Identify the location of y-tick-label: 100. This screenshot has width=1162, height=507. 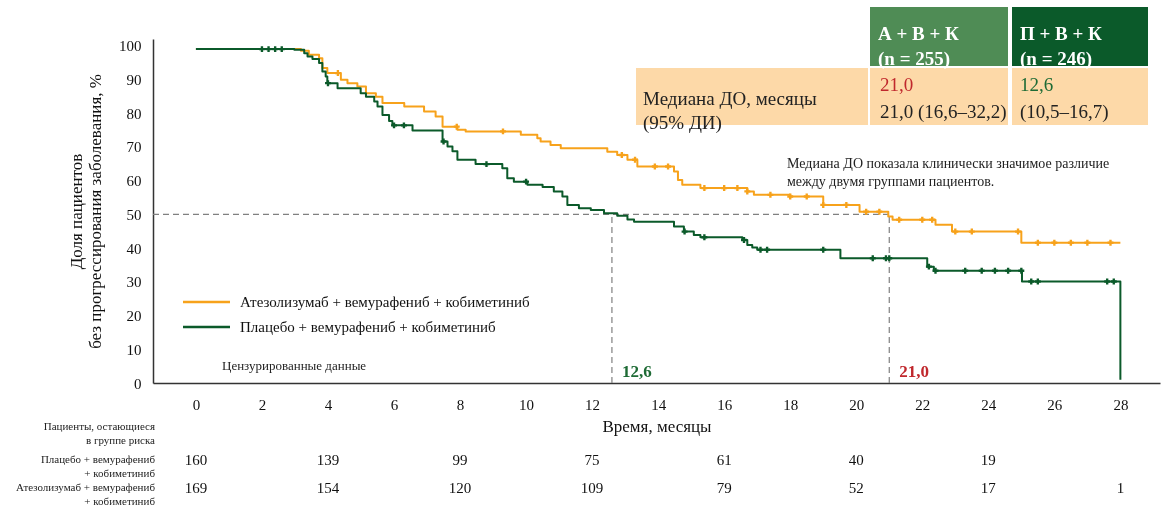
(130, 46).